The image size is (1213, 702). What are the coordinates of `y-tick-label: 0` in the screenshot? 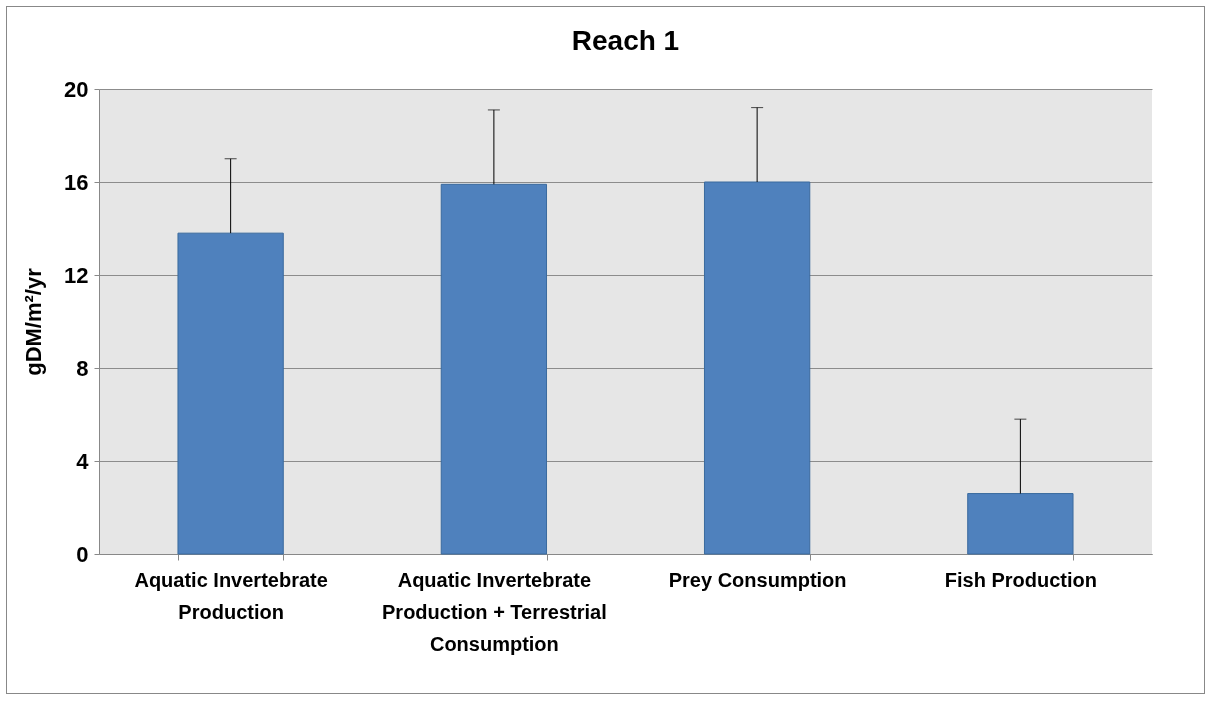 It's located at (82, 554).